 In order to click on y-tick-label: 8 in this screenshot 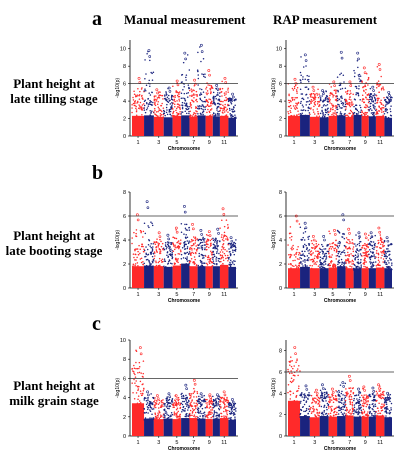, I will do `click(124, 193)`.